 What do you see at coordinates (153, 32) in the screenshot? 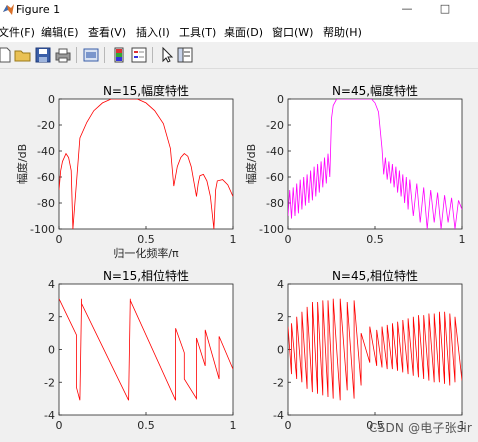
I see `menu-insert: 插入(I)` at bounding box center [153, 32].